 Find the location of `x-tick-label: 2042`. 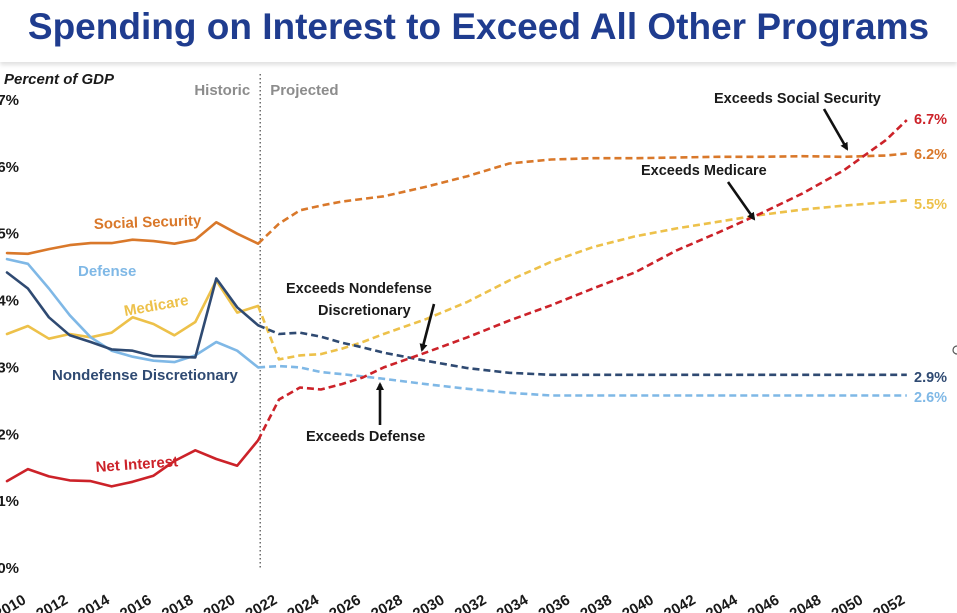

x-tick-label: 2042 is located at coordinates (679, 602).